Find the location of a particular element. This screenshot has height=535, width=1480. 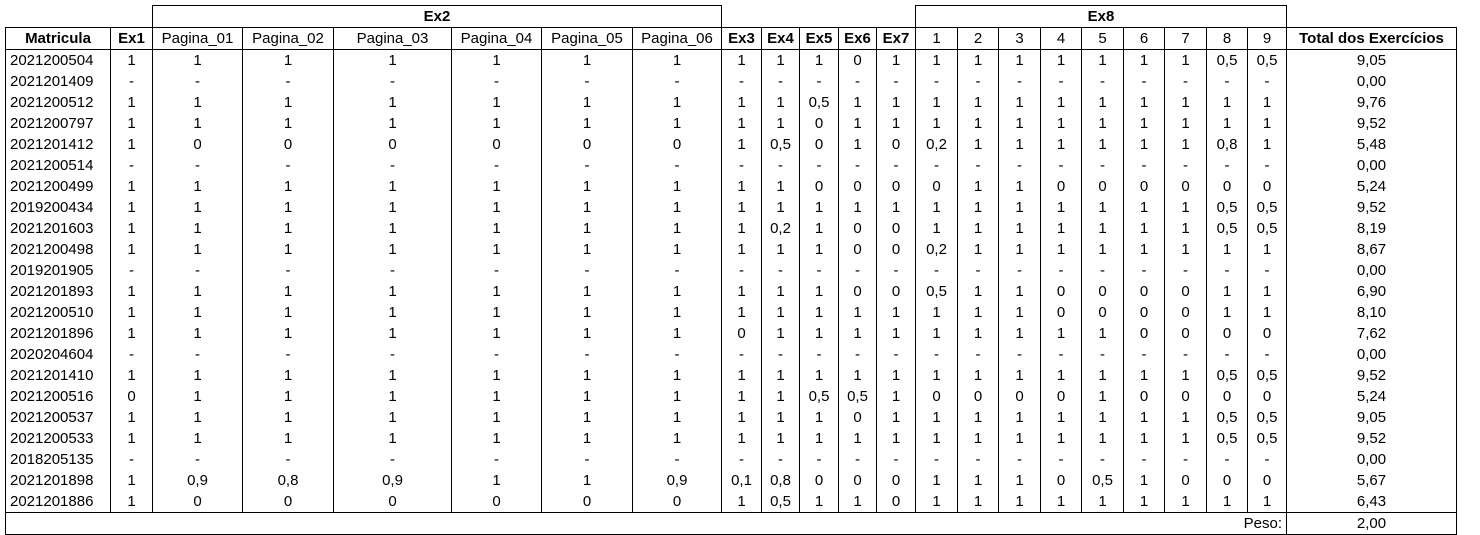

matricula-cell: 2021201603 is located at coordinates (58, 228).